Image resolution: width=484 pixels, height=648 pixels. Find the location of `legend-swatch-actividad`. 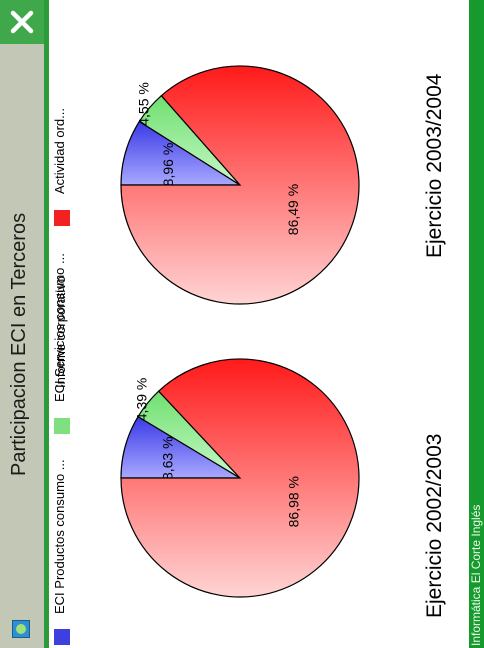

legend-swatch-actividad is located at coordinates (62, 218).